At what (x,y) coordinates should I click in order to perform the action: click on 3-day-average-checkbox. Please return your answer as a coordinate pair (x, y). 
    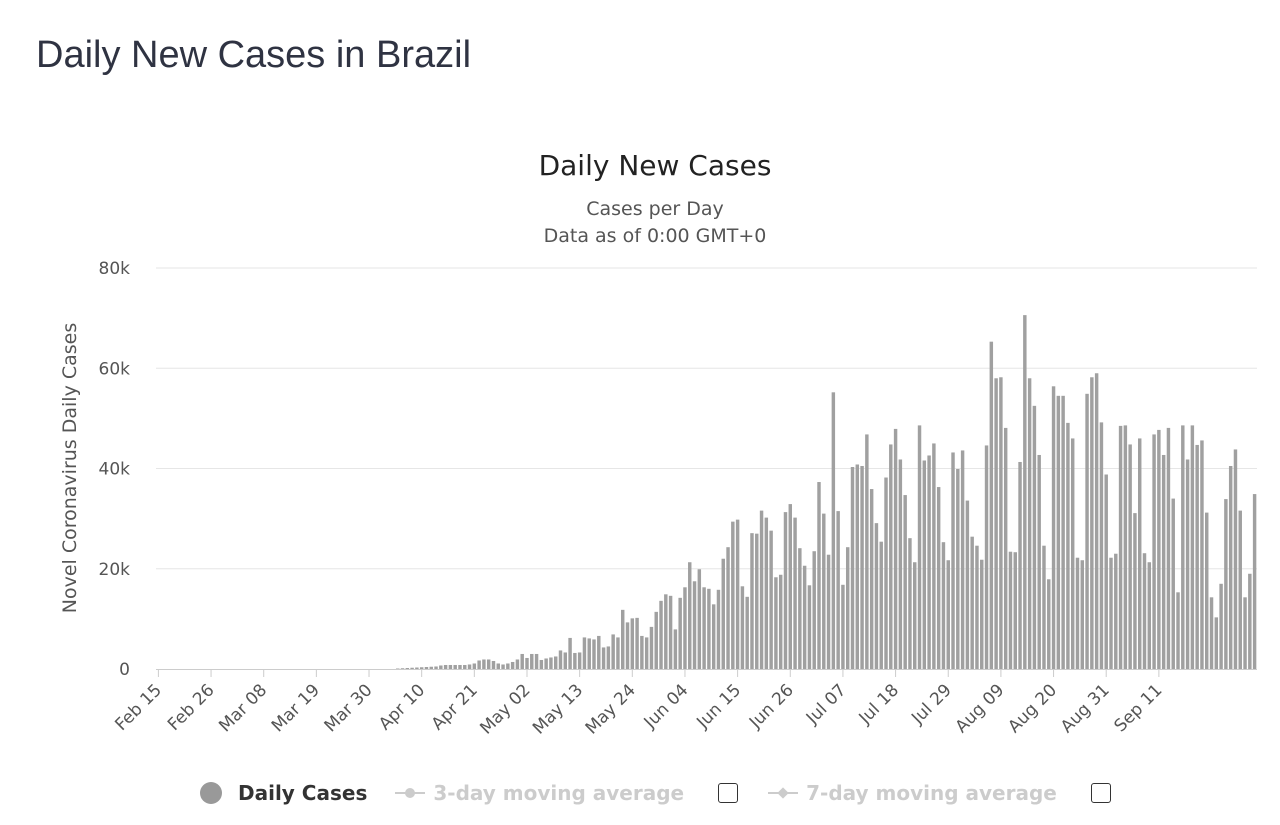
    Looking at the image, I should click on (728, 793).